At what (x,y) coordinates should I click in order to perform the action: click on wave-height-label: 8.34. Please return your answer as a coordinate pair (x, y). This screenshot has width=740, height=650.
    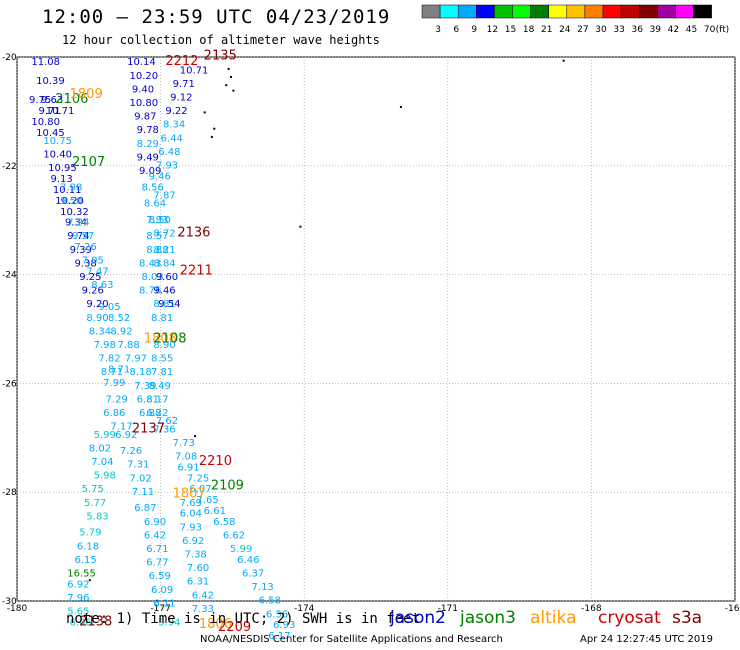
    Looking at the image, I should click on (100, 331).